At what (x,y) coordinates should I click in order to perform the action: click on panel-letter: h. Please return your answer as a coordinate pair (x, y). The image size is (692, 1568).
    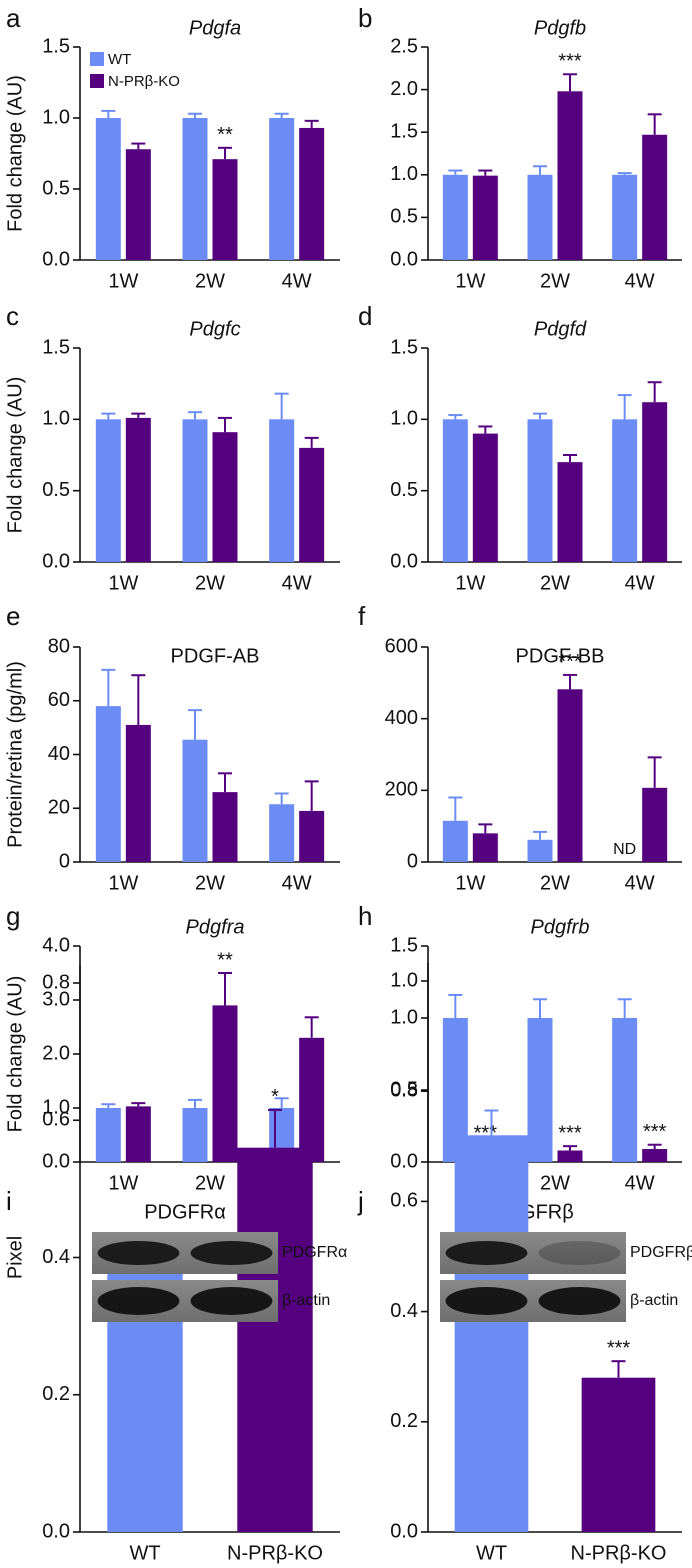
    Looking at the image, I should click on (365, 916).